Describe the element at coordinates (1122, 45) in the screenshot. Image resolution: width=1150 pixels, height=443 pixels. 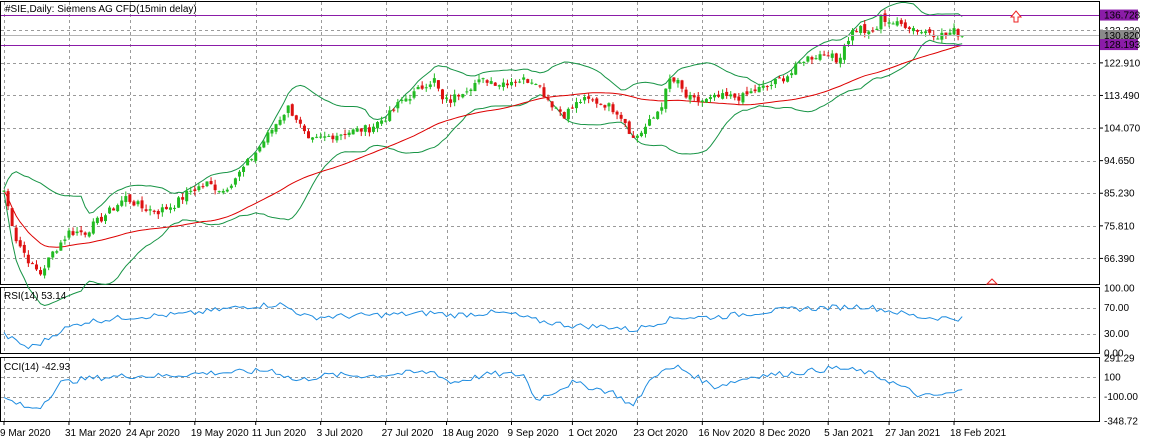
I see `price-label-text: 128.193` at that location.